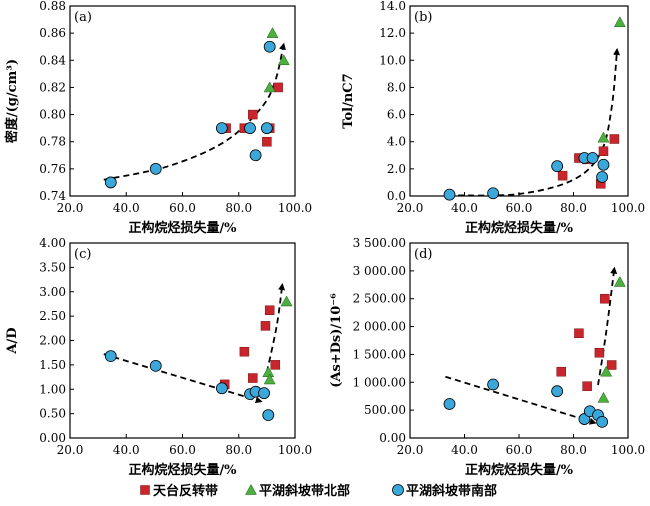 This screenshot has width=650, height=506. I want to click on y-tick-label: 14.0, so click(392, 6).